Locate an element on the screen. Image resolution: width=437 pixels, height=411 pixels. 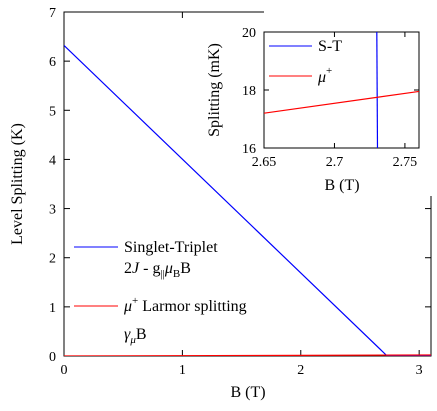
main-x-tick-label: 2 is located at coordinates (300, 370).